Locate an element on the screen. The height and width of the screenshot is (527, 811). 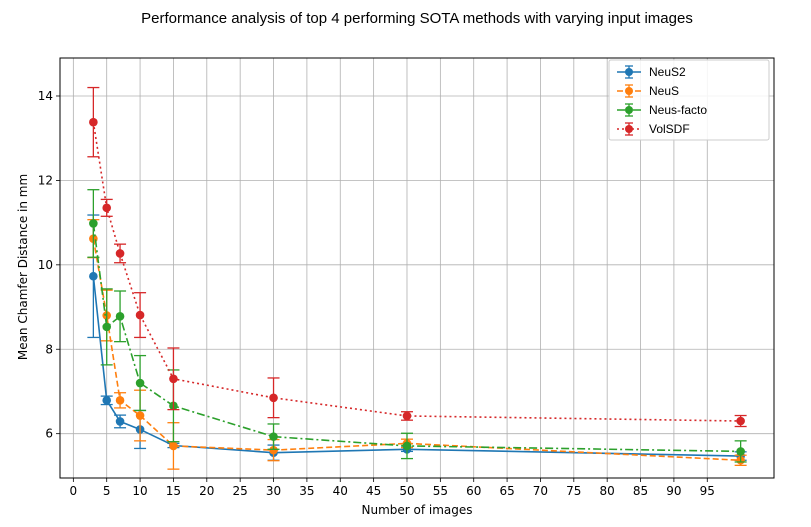
legend-item-volsdf: VolSDF is located at coordinates (653, 129).